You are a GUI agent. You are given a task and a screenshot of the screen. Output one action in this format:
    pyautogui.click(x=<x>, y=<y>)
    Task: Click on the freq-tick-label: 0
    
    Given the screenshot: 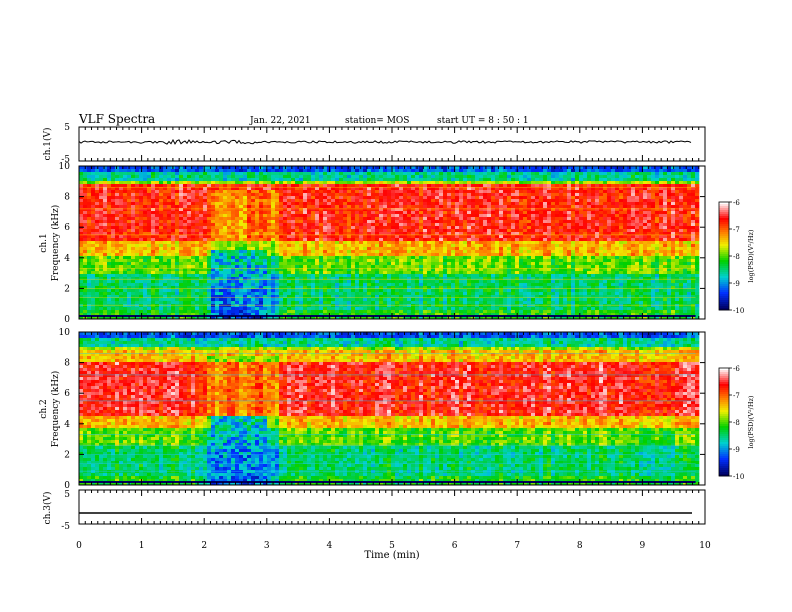 What is the action you would take?
    pyautogui.click(x=67, y=486)
    